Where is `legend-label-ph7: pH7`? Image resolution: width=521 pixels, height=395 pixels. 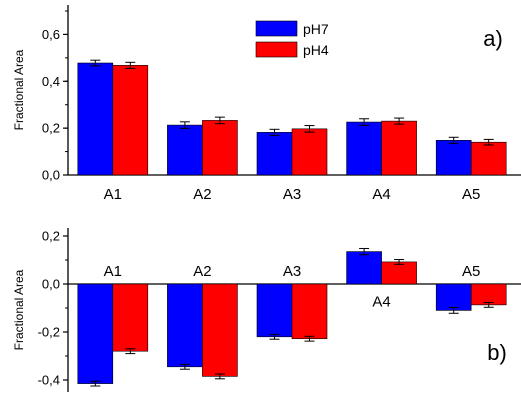 legend-label-ph7: pH7 is located at coordinates (316, 29).